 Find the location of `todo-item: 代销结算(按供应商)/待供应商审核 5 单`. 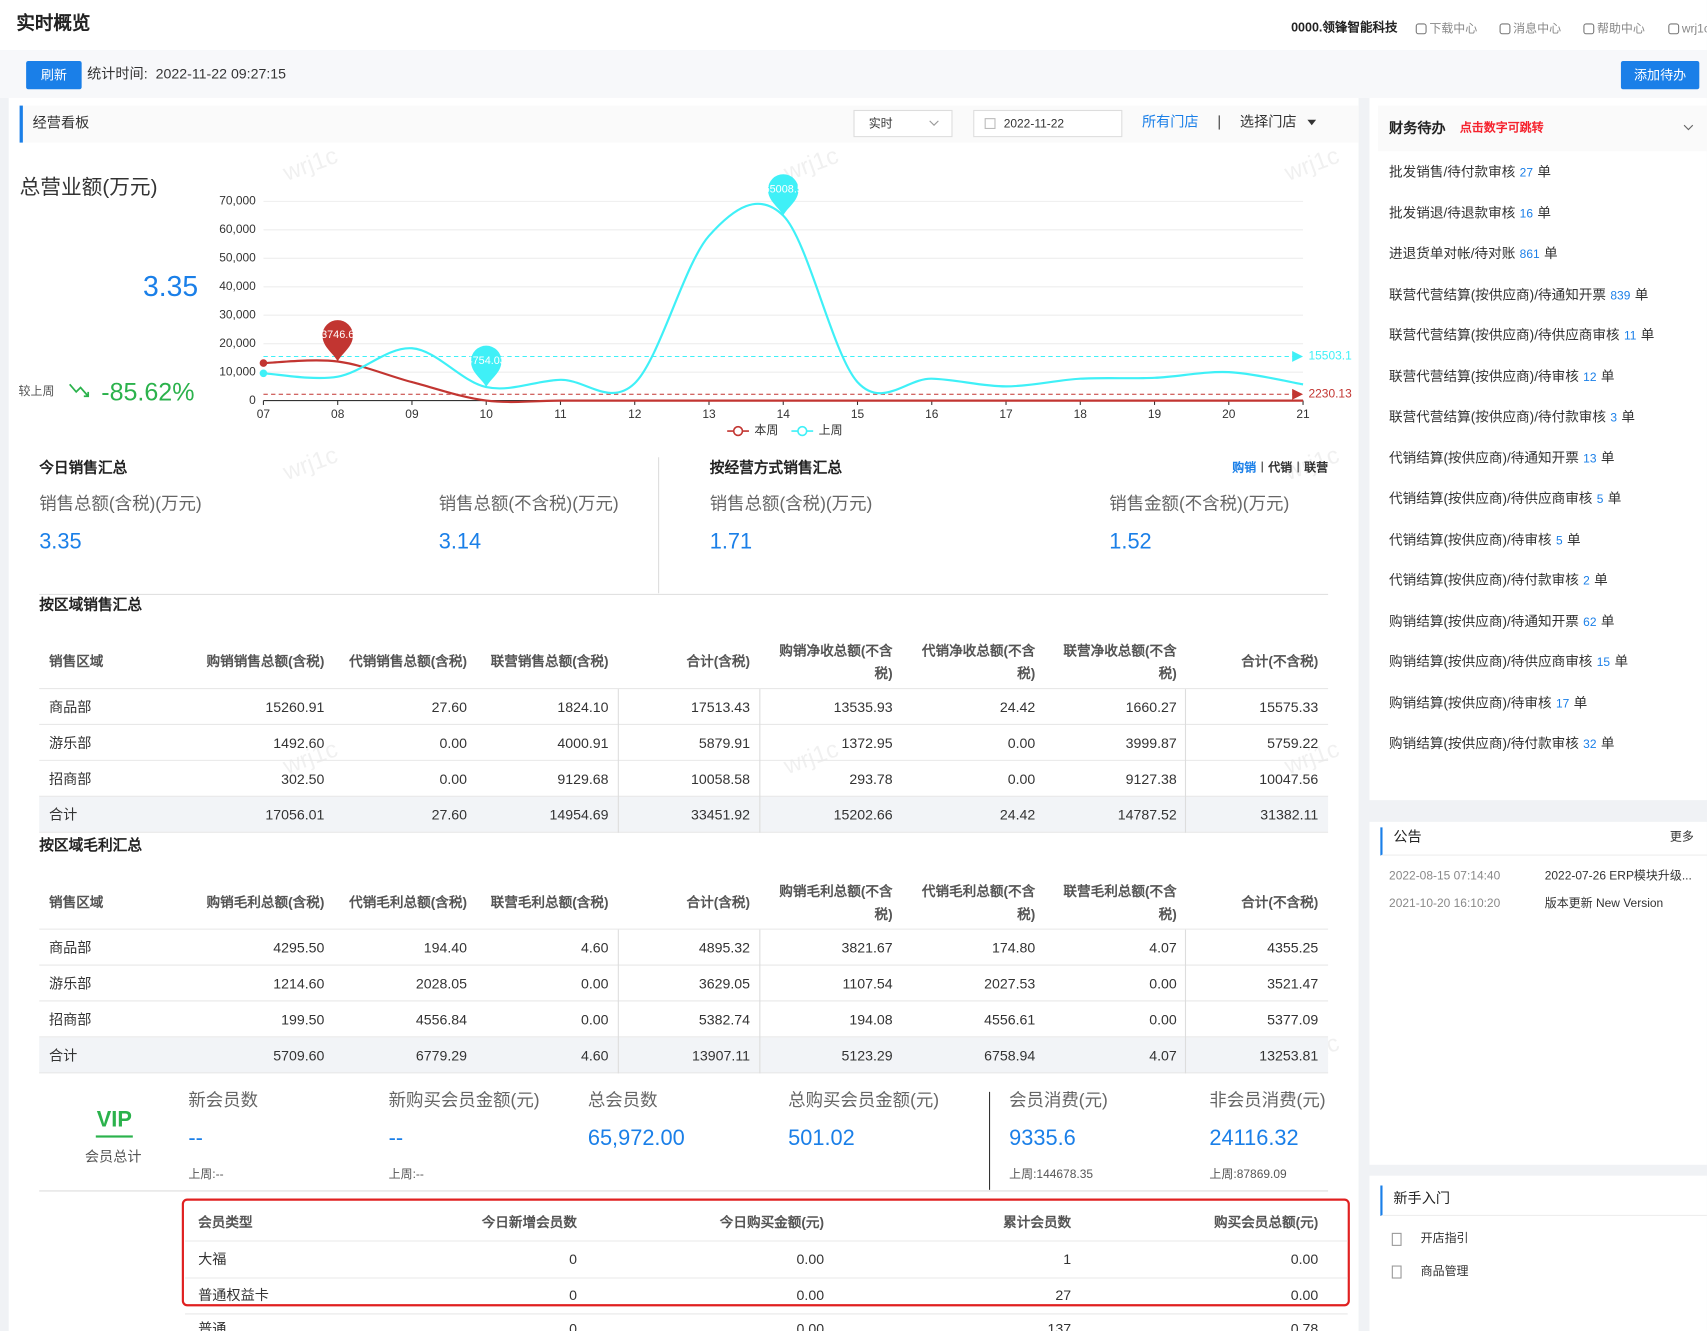

todo-item: 代销结算(按供应商)/待供应商审核 5 单 is located at coordinates (1505, 499).